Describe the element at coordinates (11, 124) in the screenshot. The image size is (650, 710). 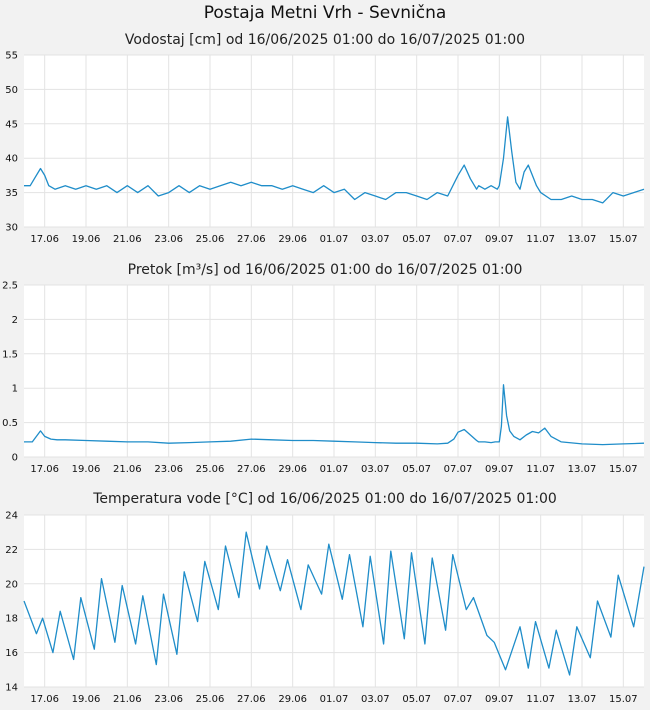
I see `y-tick-label: 45` at that location.